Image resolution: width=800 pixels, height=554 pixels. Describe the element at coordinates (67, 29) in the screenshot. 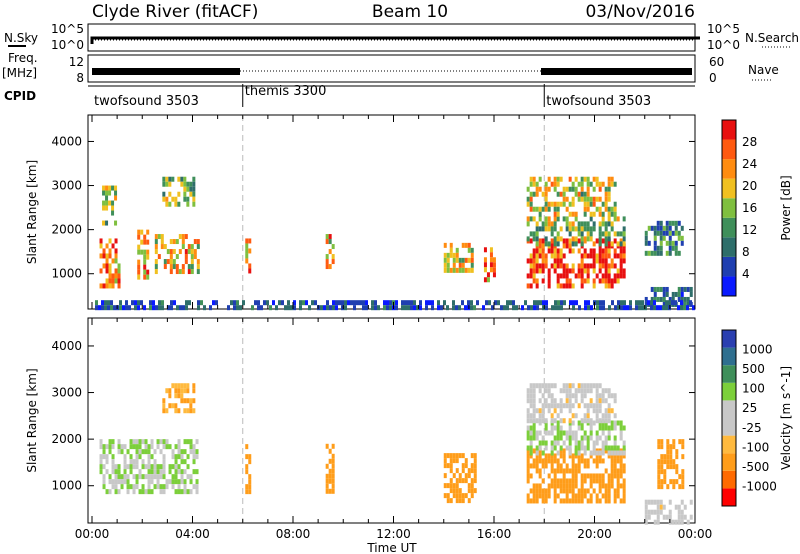

I see `nsky-tick-top: 10^5` at that location.